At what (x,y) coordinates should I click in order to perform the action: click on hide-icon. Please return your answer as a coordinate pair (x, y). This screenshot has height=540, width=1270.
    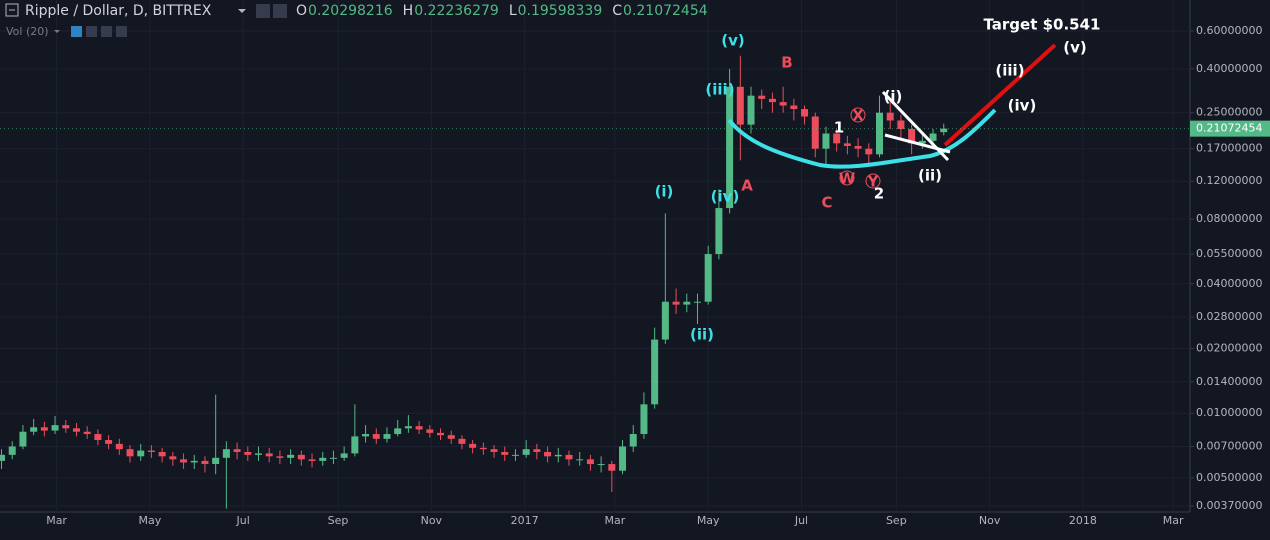
    Looking at the image, I should click on (280, 11).